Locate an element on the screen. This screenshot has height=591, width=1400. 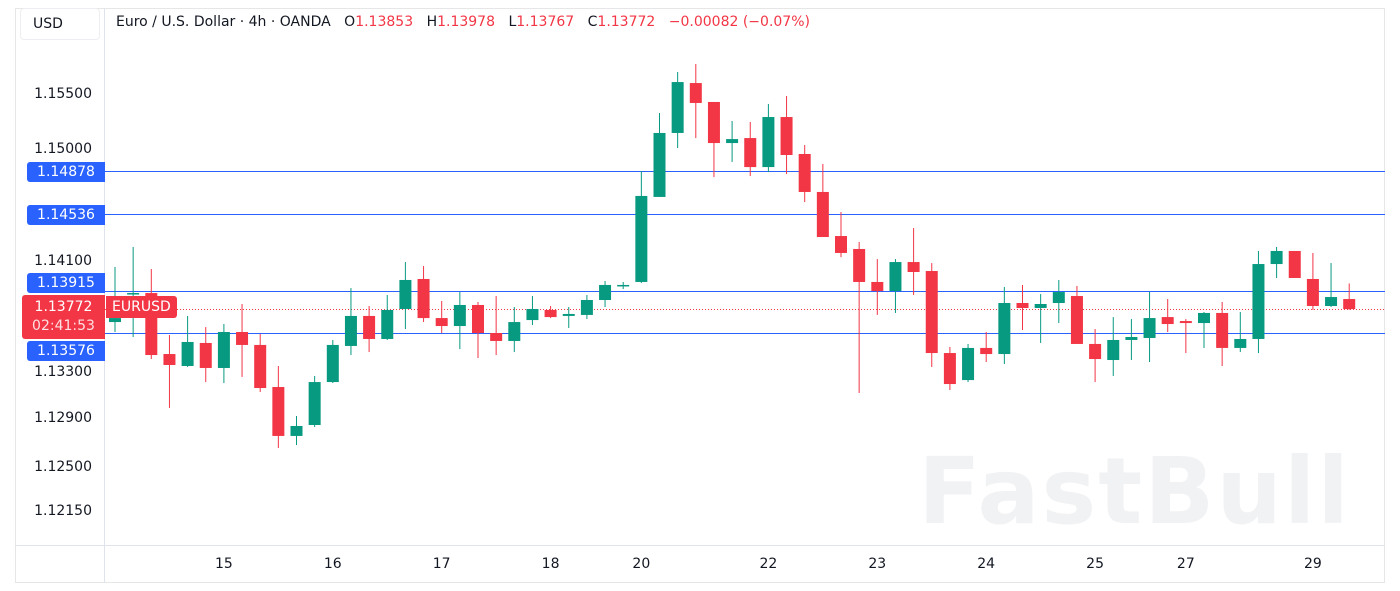
horizontal-line-price-label: 1.13915 is located at coordinates (66, 283).